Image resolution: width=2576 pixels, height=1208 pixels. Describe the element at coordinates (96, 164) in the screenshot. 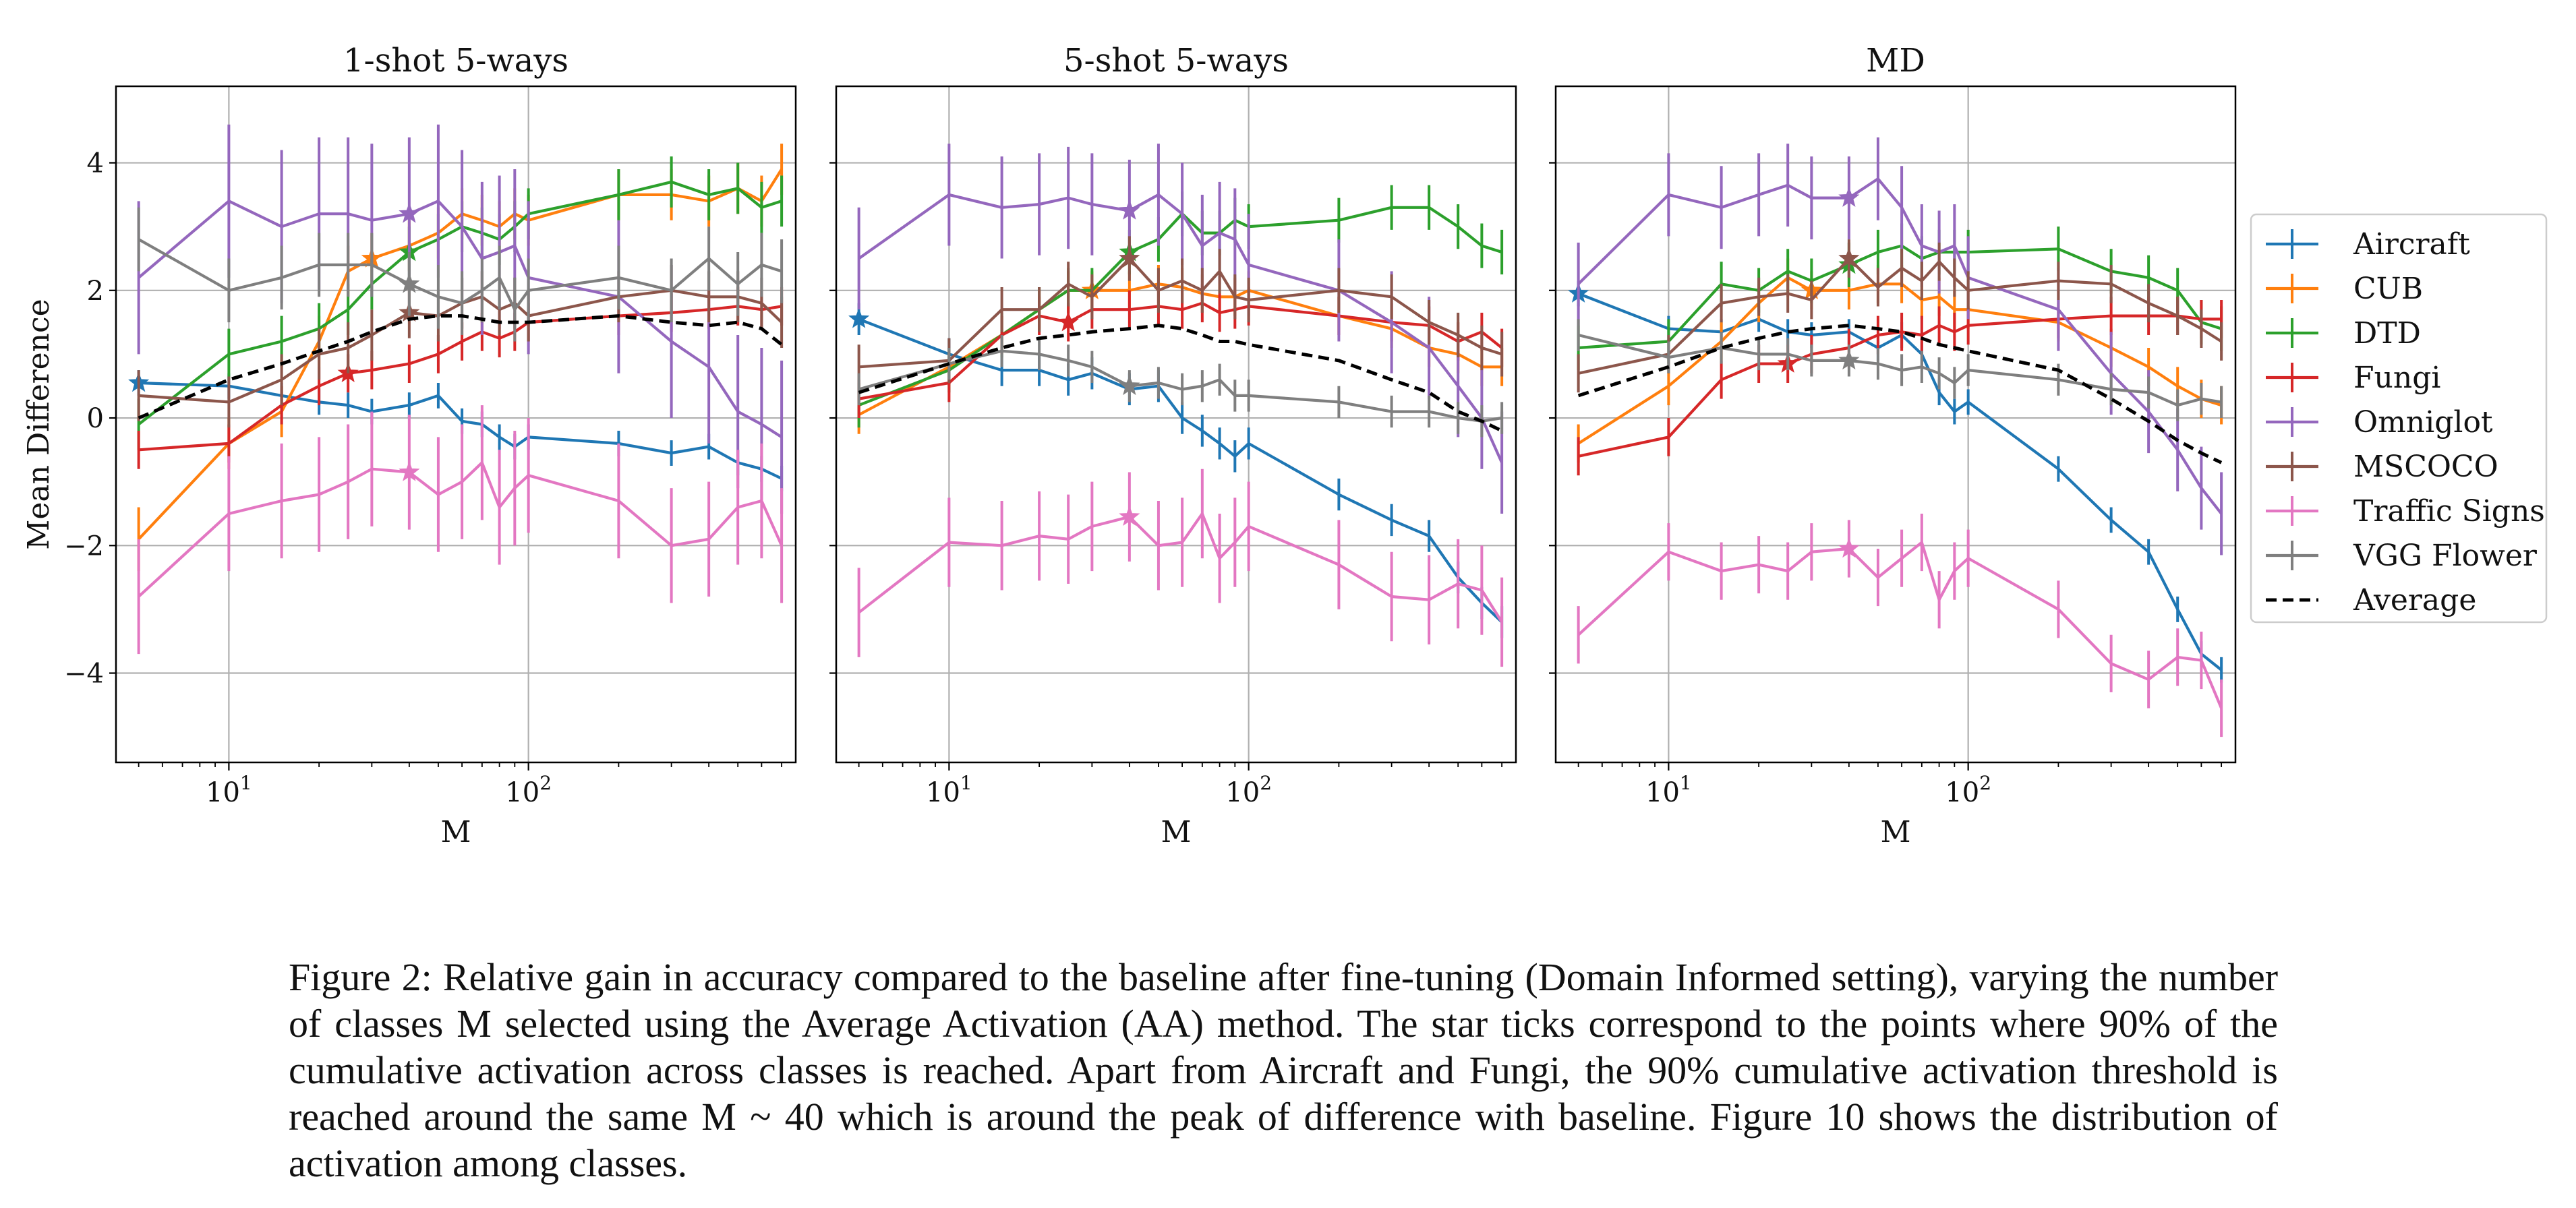

I see `ytick-label: 4` at that location.